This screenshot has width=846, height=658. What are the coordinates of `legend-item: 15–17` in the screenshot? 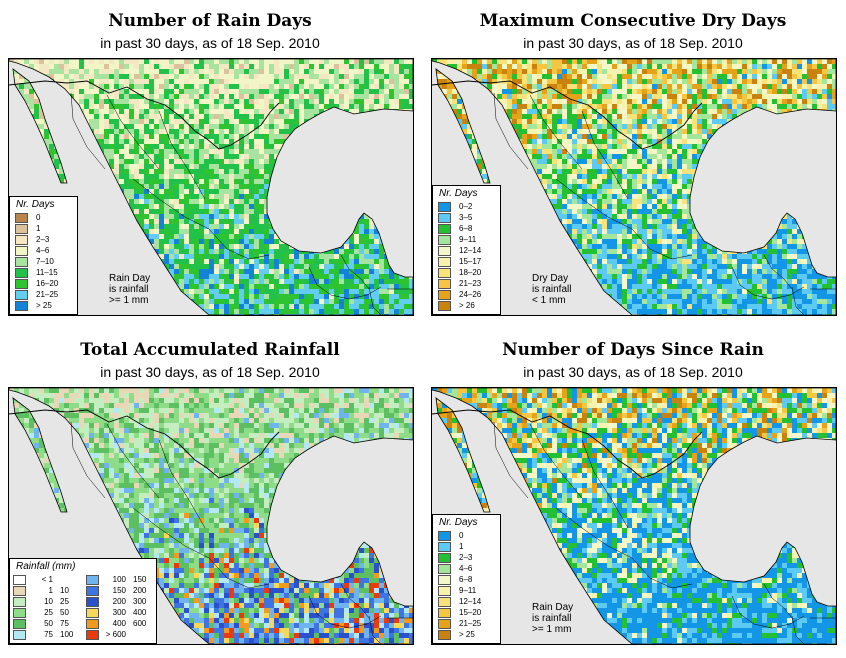 It's located at (466, 261).